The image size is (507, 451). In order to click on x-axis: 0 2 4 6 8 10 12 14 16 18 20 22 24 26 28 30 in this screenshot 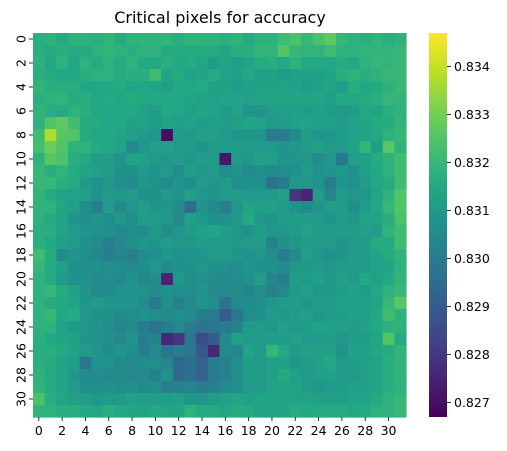, I will do `click(216, 427)`.